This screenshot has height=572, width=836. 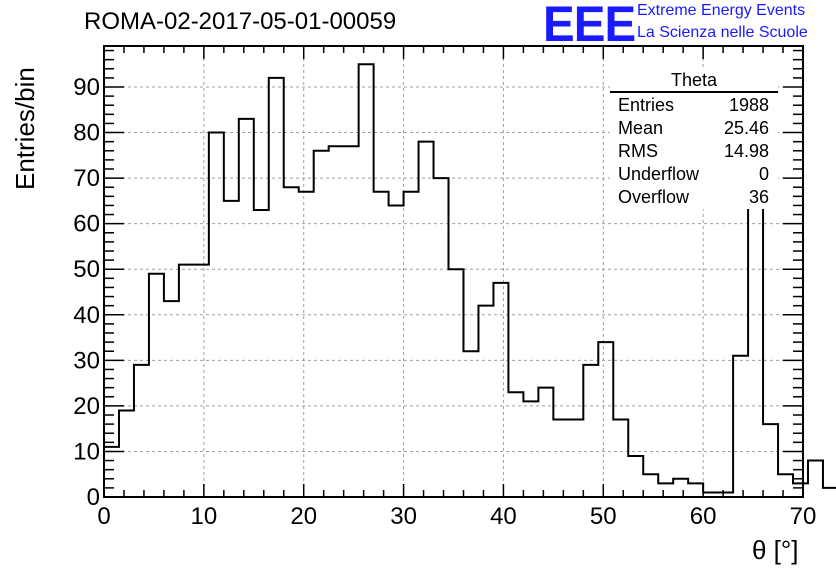 What do you see at coordinates (456, 516) in the screenshot?
I see `x-tick-labels: 0 10 20 30 40 50 60 70` at bounding box center [456, 516].